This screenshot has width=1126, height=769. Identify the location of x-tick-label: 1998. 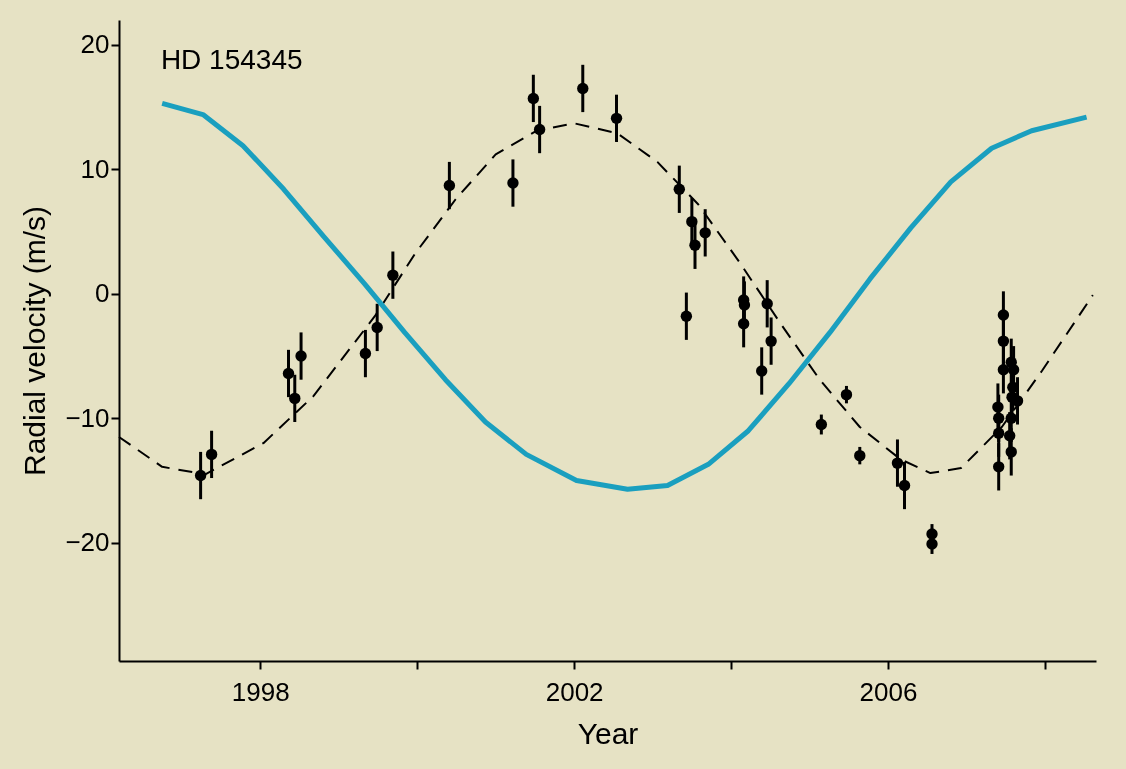
(260, 691).